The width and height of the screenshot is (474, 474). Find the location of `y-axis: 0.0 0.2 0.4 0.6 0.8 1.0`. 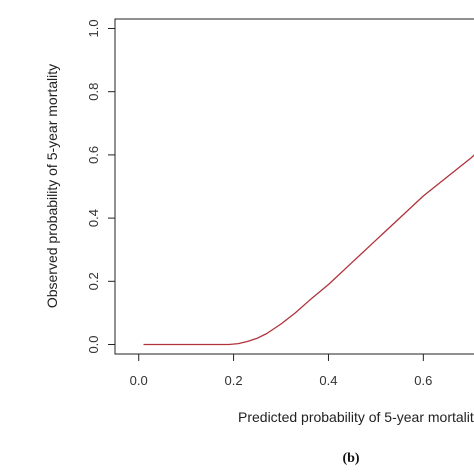

y-axis: 0.0 0.2 0.4 0.6 0.8 1.0 is located at coordinates (100, 186).